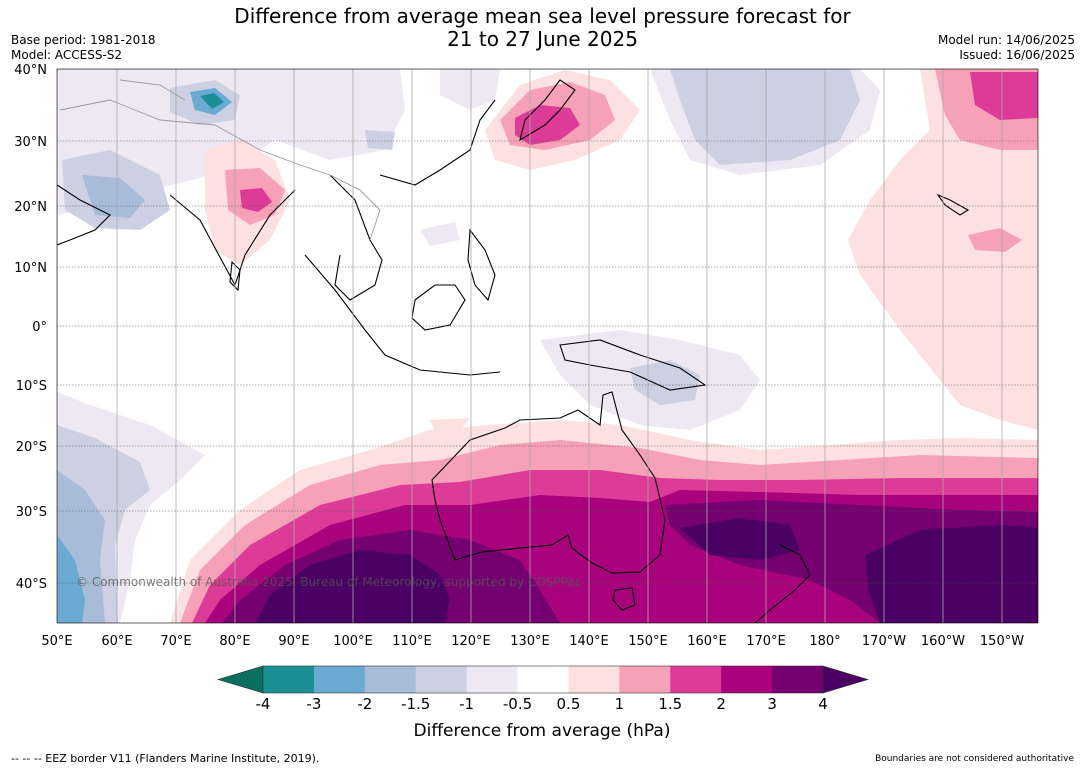  What do you see at coordinates (517, 704) in the screenshot?
I see `colorbar-tick-label: -0.5` at bounding box center [517, 704].